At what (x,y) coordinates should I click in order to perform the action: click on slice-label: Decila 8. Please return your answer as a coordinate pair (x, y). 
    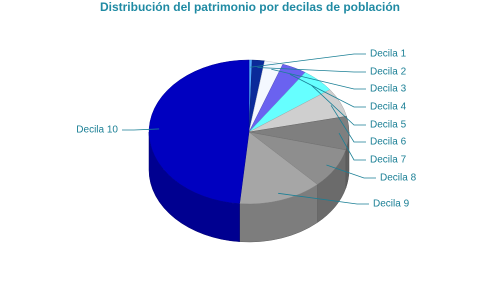
    Looking at the image, I should click on (398, 178).